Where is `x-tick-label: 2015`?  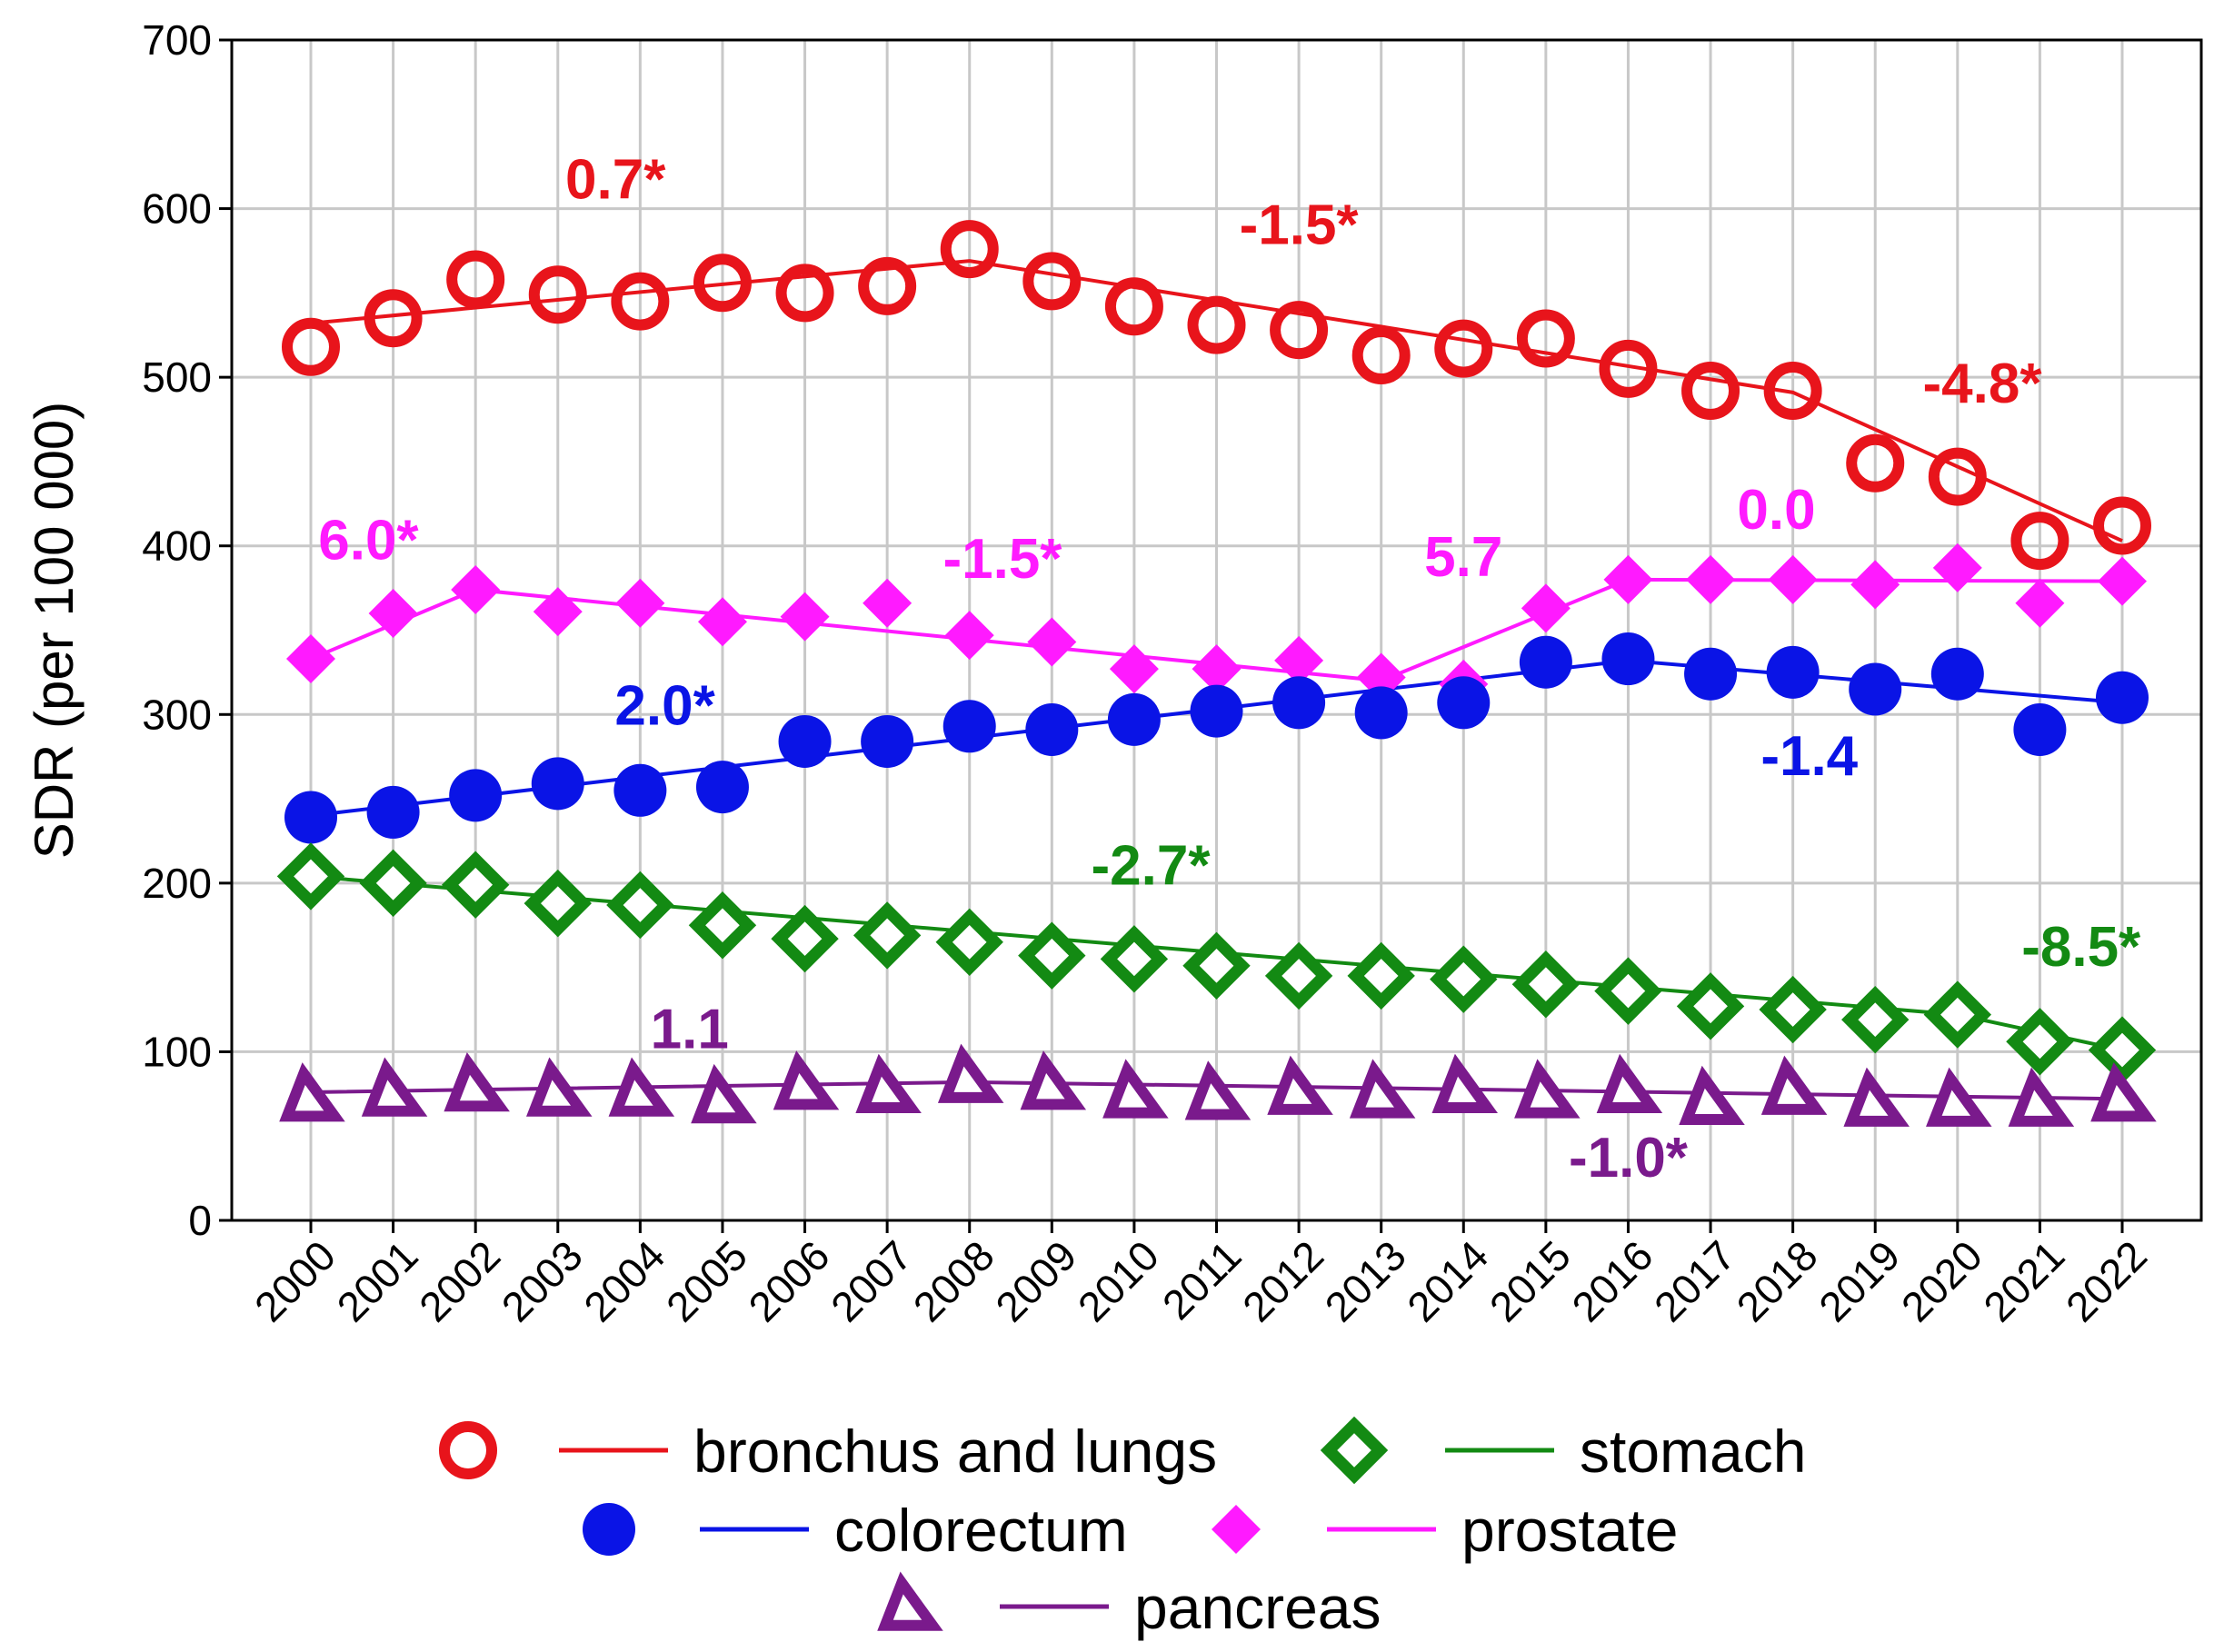
x-tick-label: 2015 is located at coordinates (1530, 1280).